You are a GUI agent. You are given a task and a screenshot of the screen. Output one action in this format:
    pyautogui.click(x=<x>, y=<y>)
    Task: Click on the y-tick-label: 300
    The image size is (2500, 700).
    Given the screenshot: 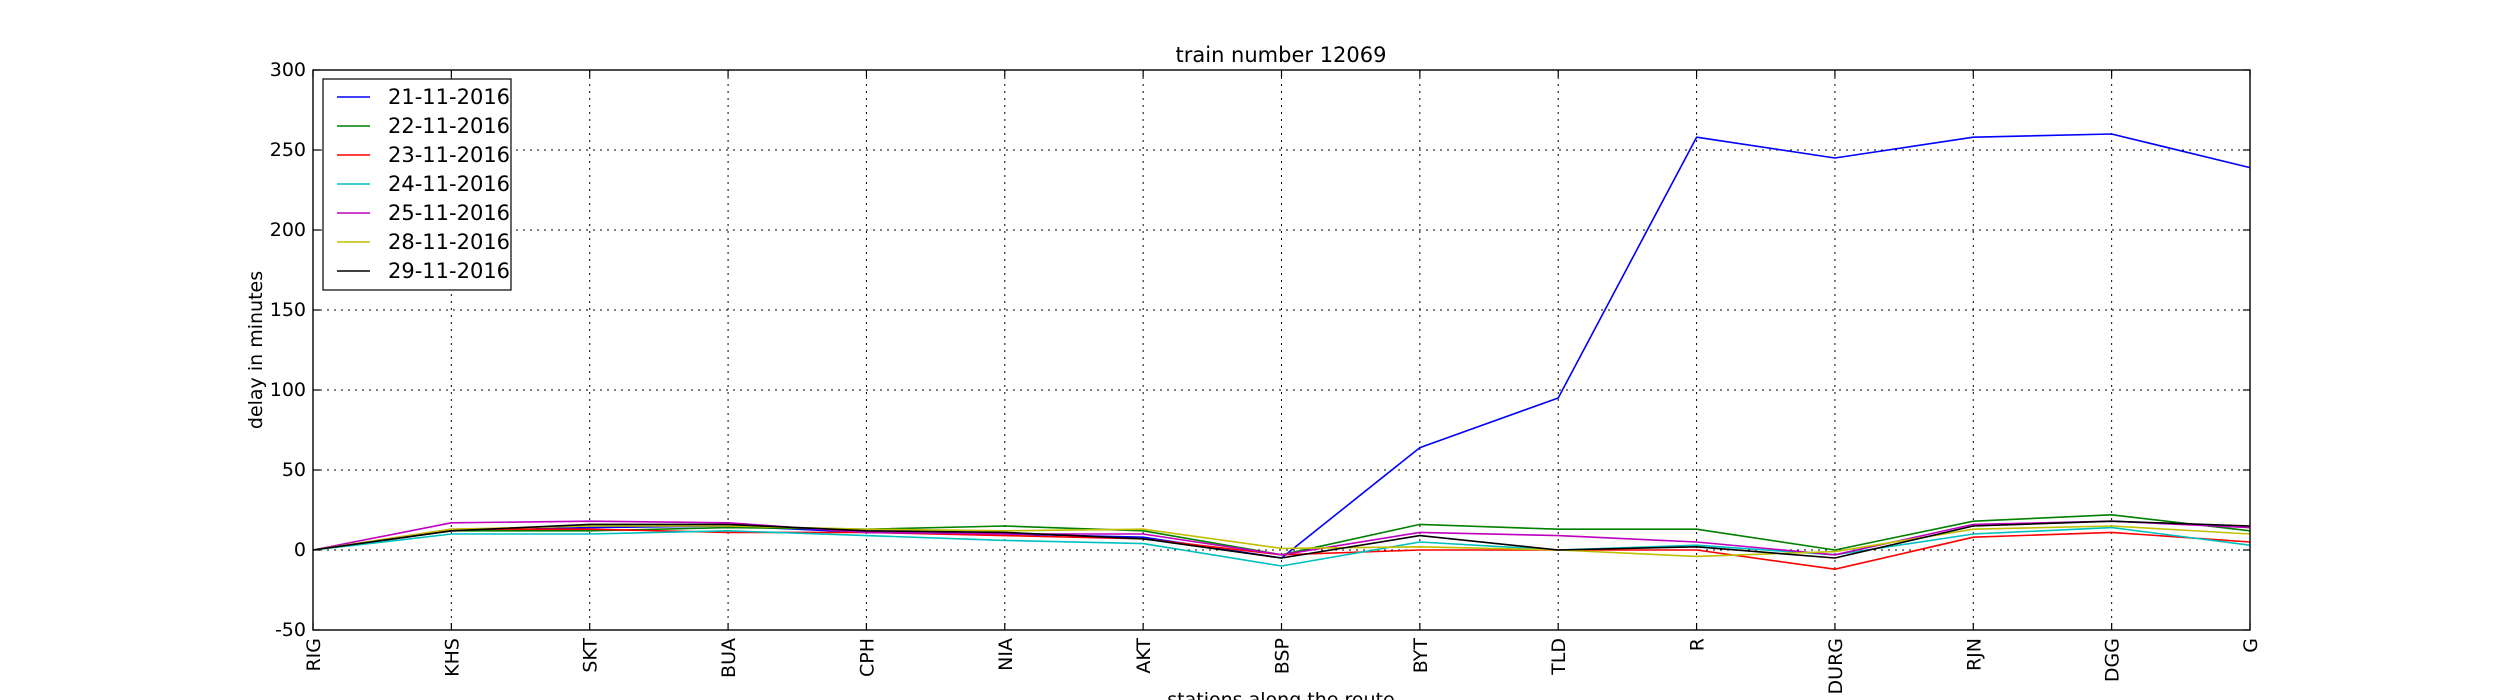 What is the action you would take?
    pyautogui.click(x=288, y=70)
    